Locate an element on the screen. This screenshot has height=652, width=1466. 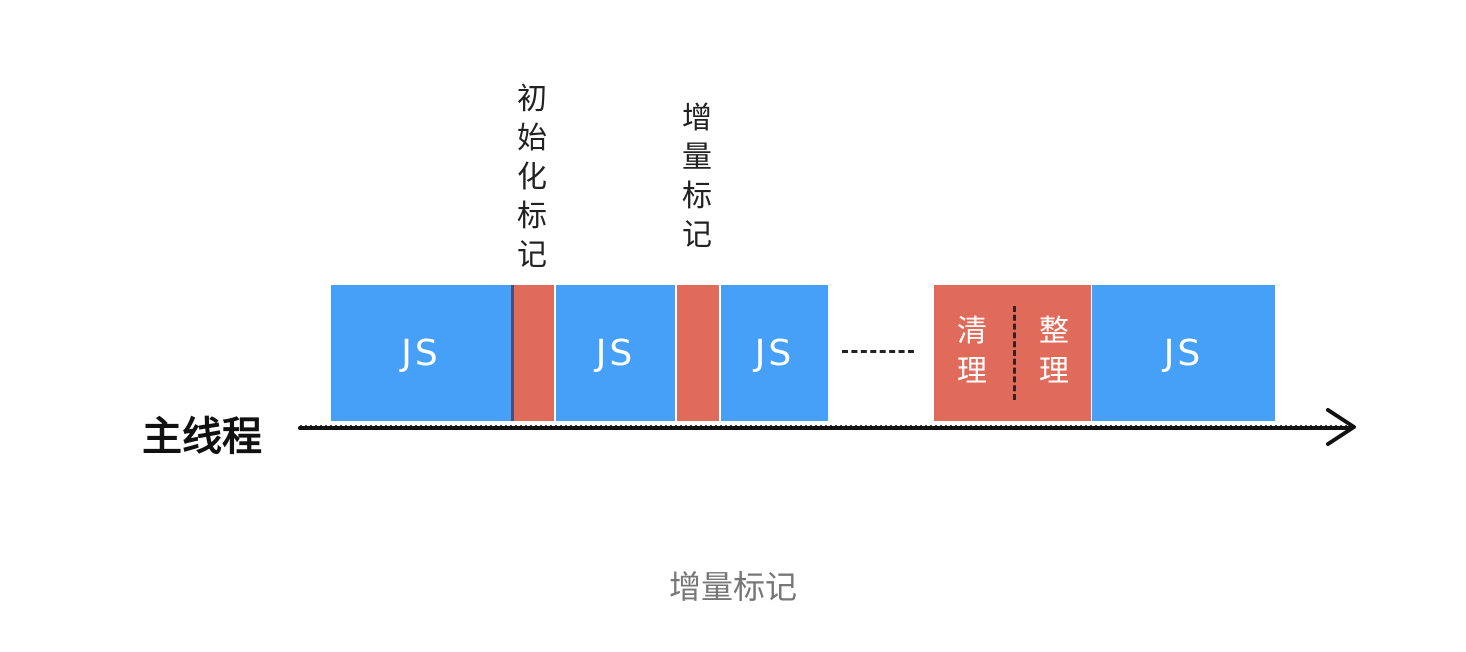
js-block-2: JS is located at coordinates (615, 353).